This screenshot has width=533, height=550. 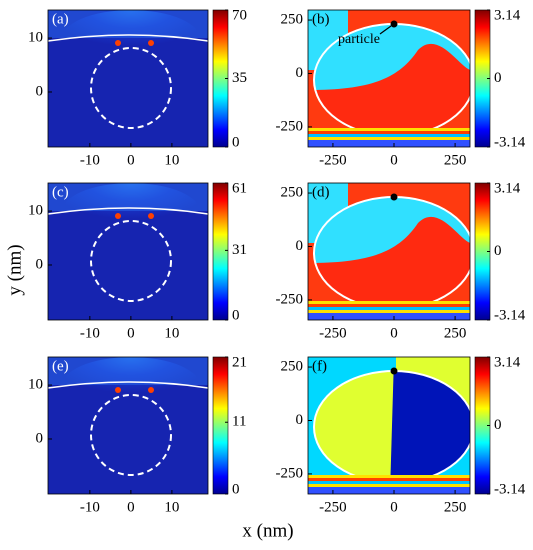 What do you see at coordinates (239, 422) in the screenshot?
I see `colorbar-tick-label: 11` at bounding box center [239, 422].